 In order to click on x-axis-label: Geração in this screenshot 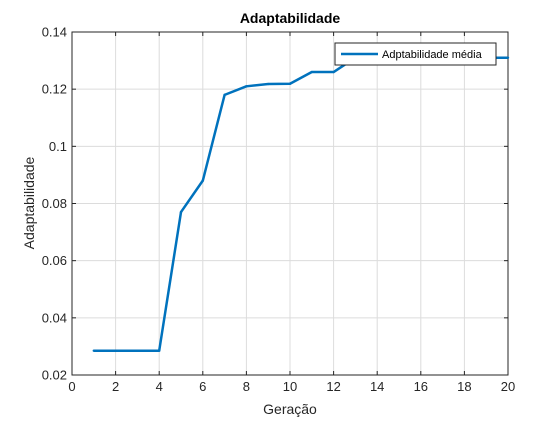, I will do `click(290, 409)`.